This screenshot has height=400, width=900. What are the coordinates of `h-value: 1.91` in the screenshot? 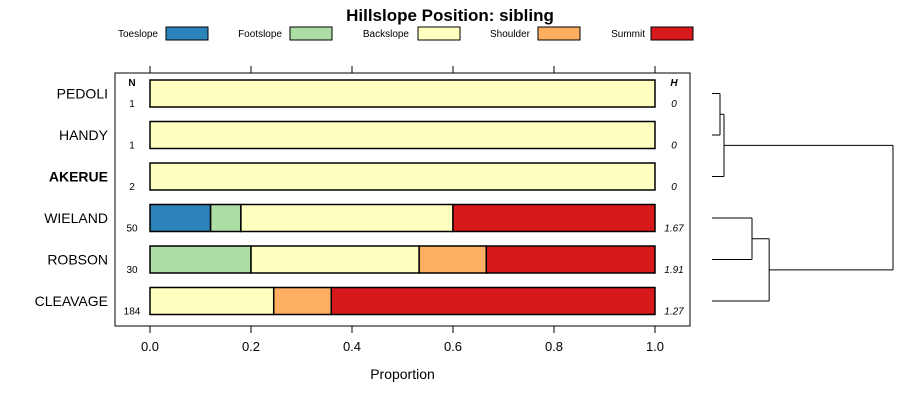 It's located at (673, 270).